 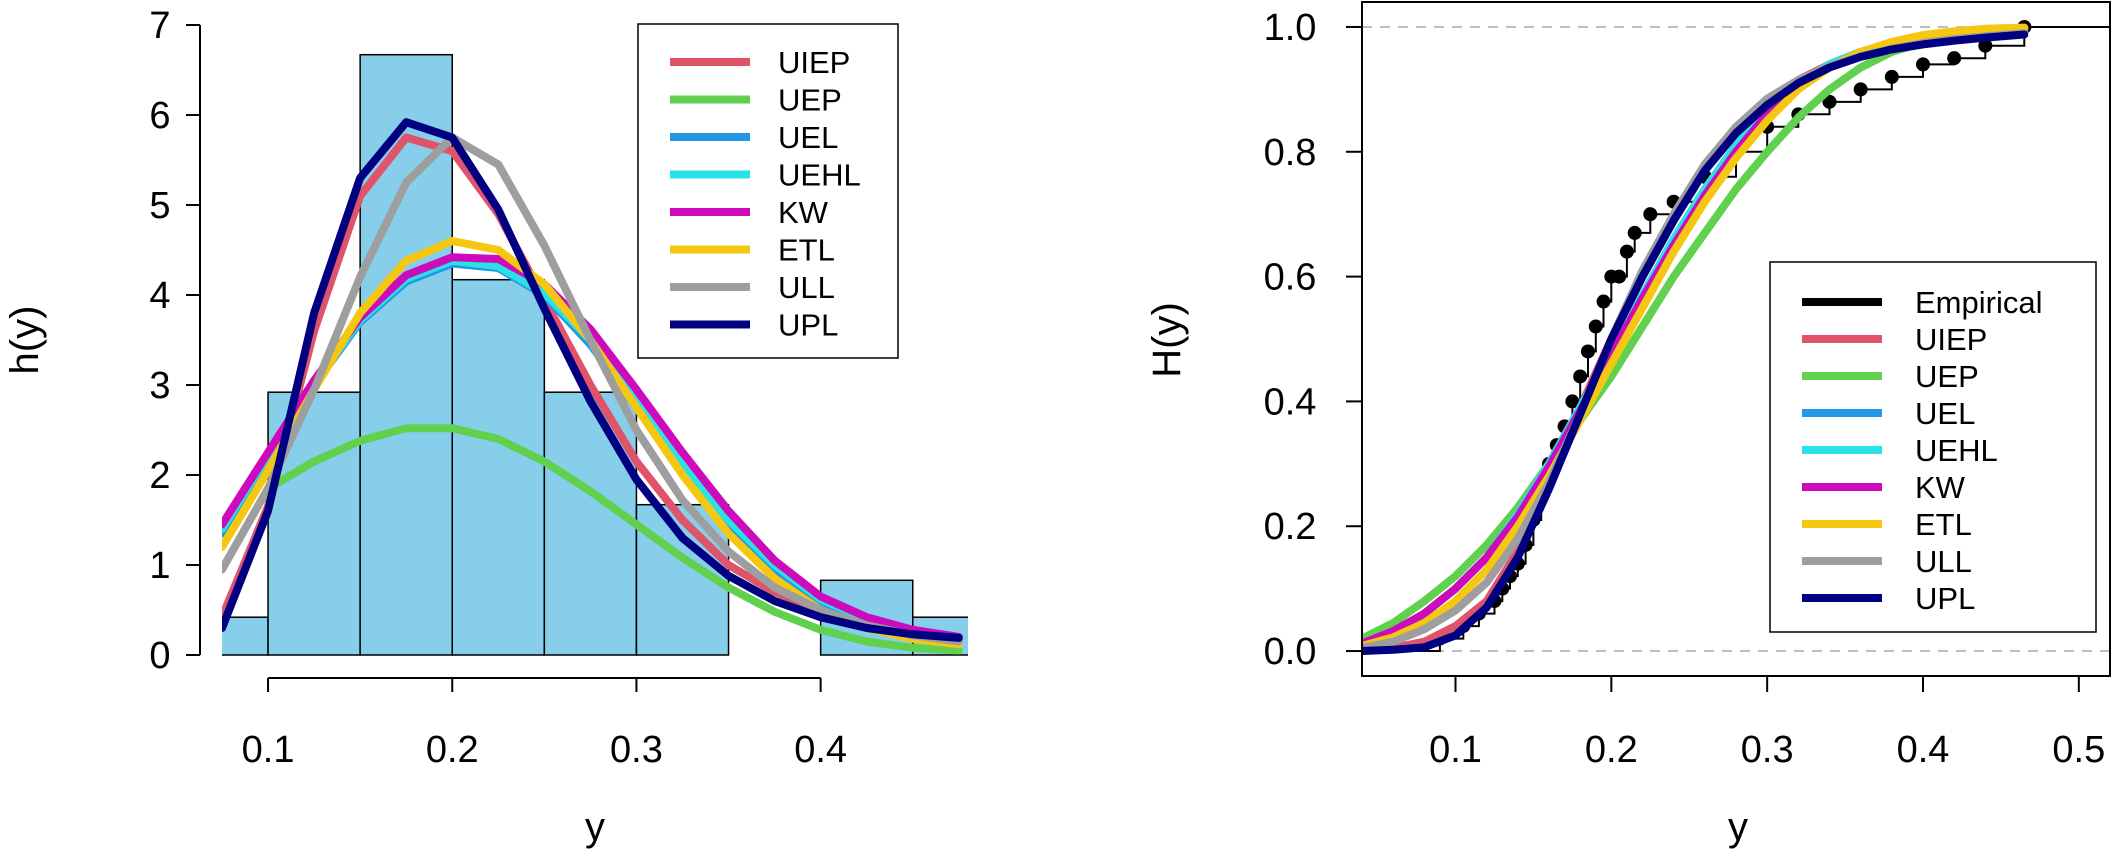 What do you see at coordinates (1978, 302) in the screenshot?
I see `legend-label: Empirical` at bounding box center [1978, 302].